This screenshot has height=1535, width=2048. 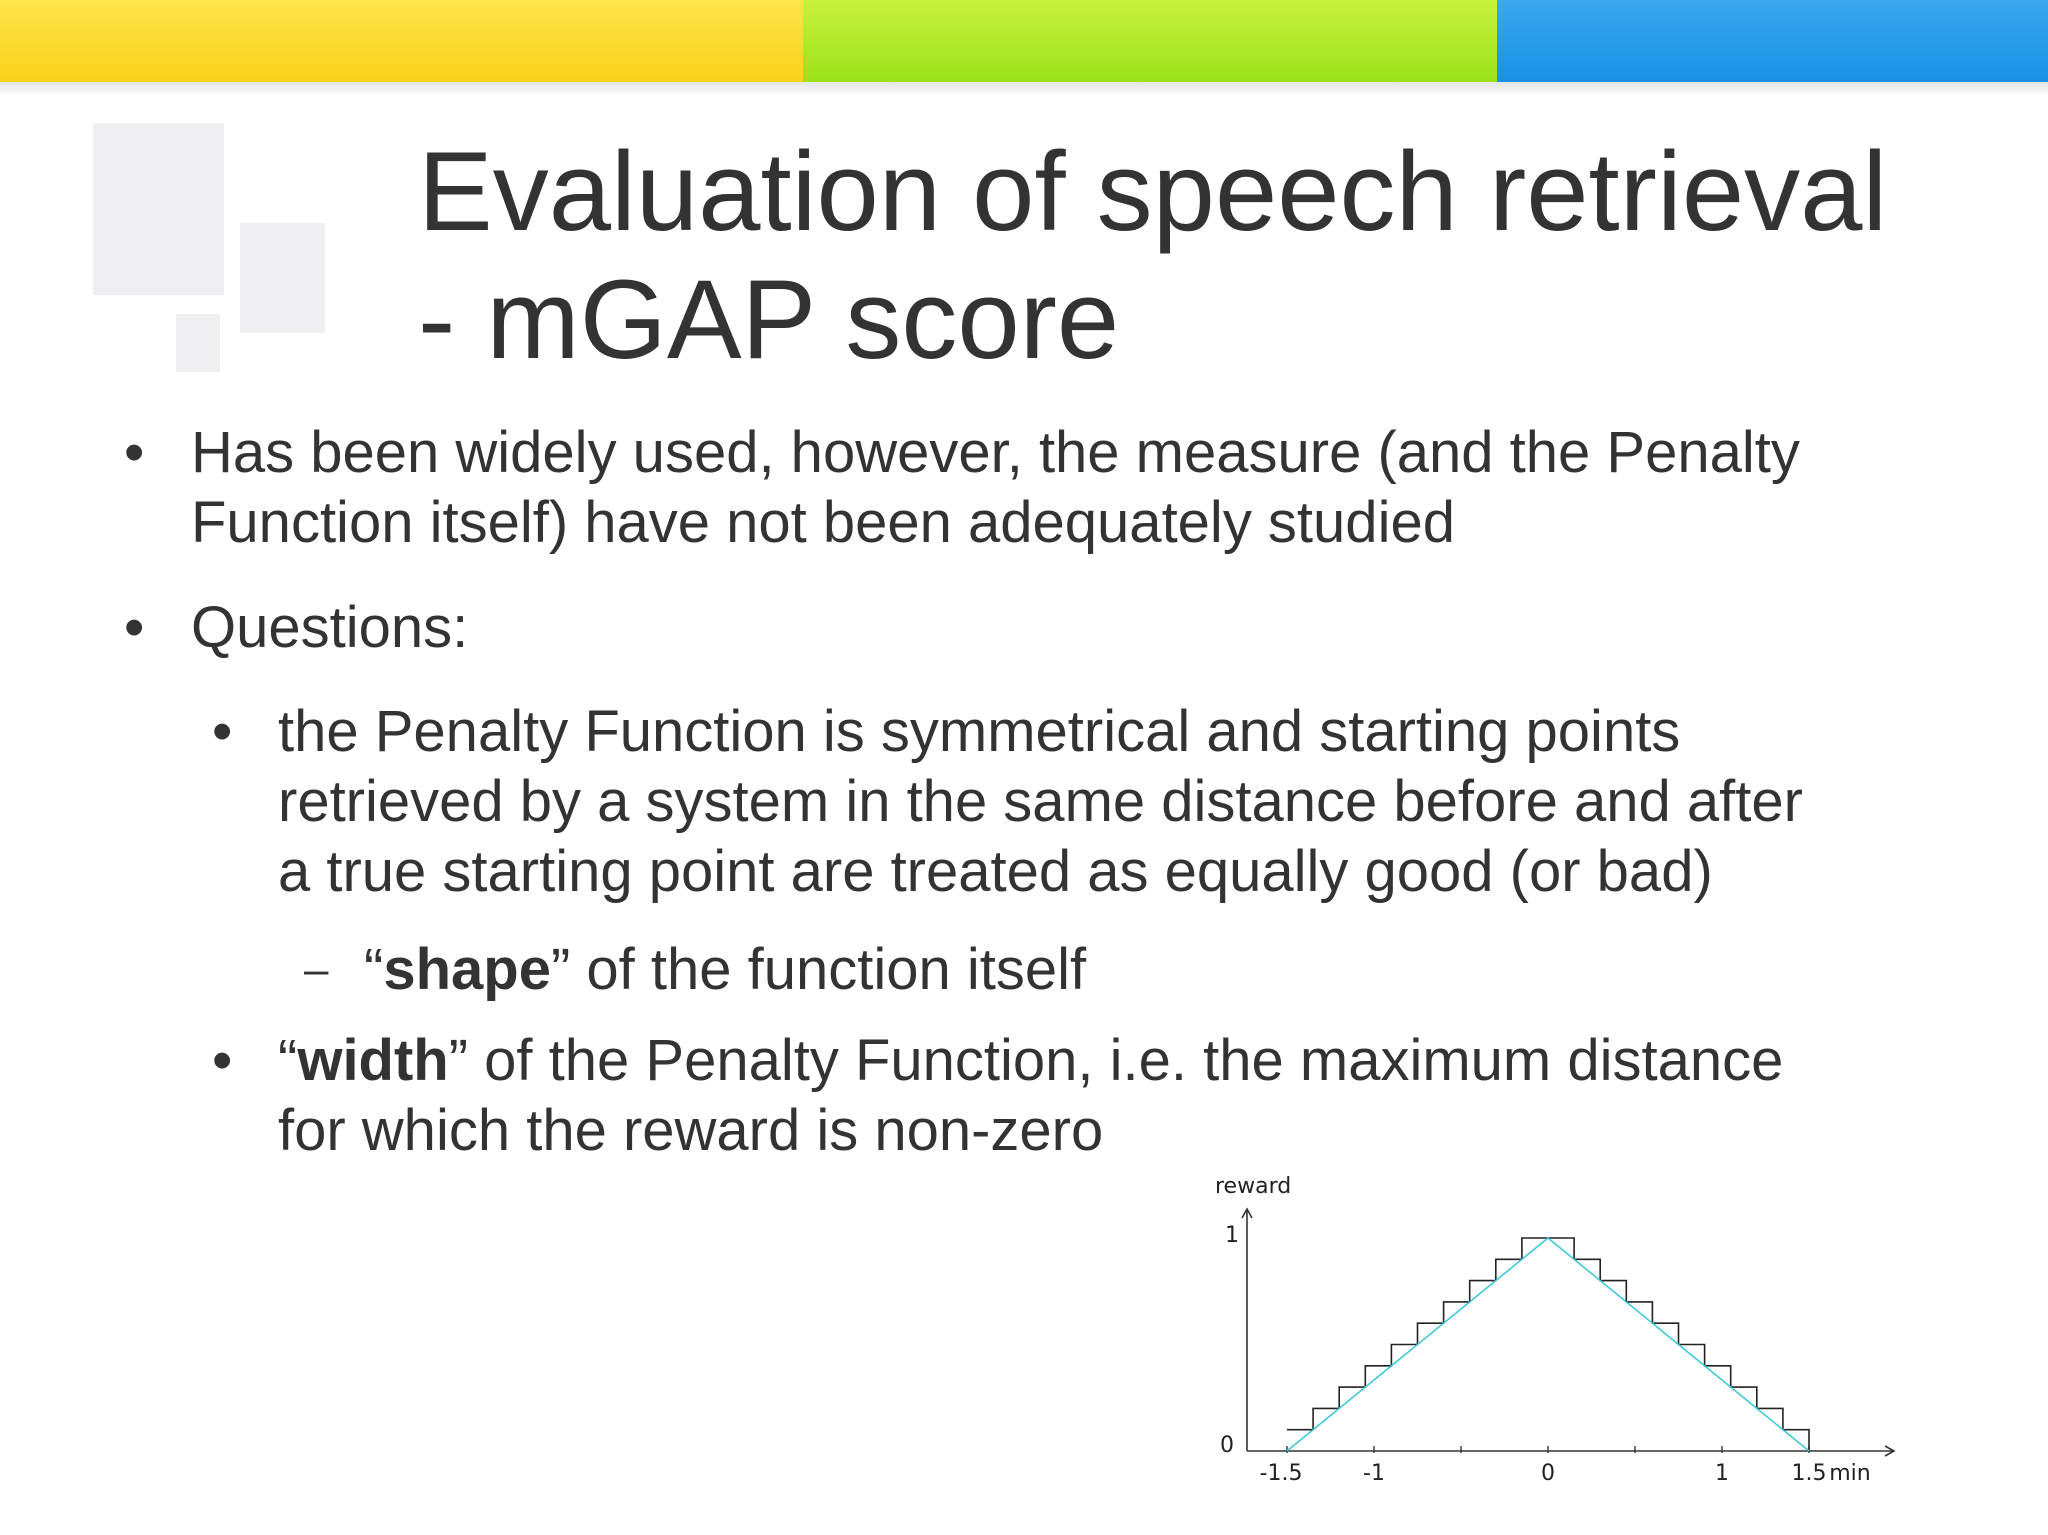 I want to click on header-band-green, so click(x=1150, y=41).